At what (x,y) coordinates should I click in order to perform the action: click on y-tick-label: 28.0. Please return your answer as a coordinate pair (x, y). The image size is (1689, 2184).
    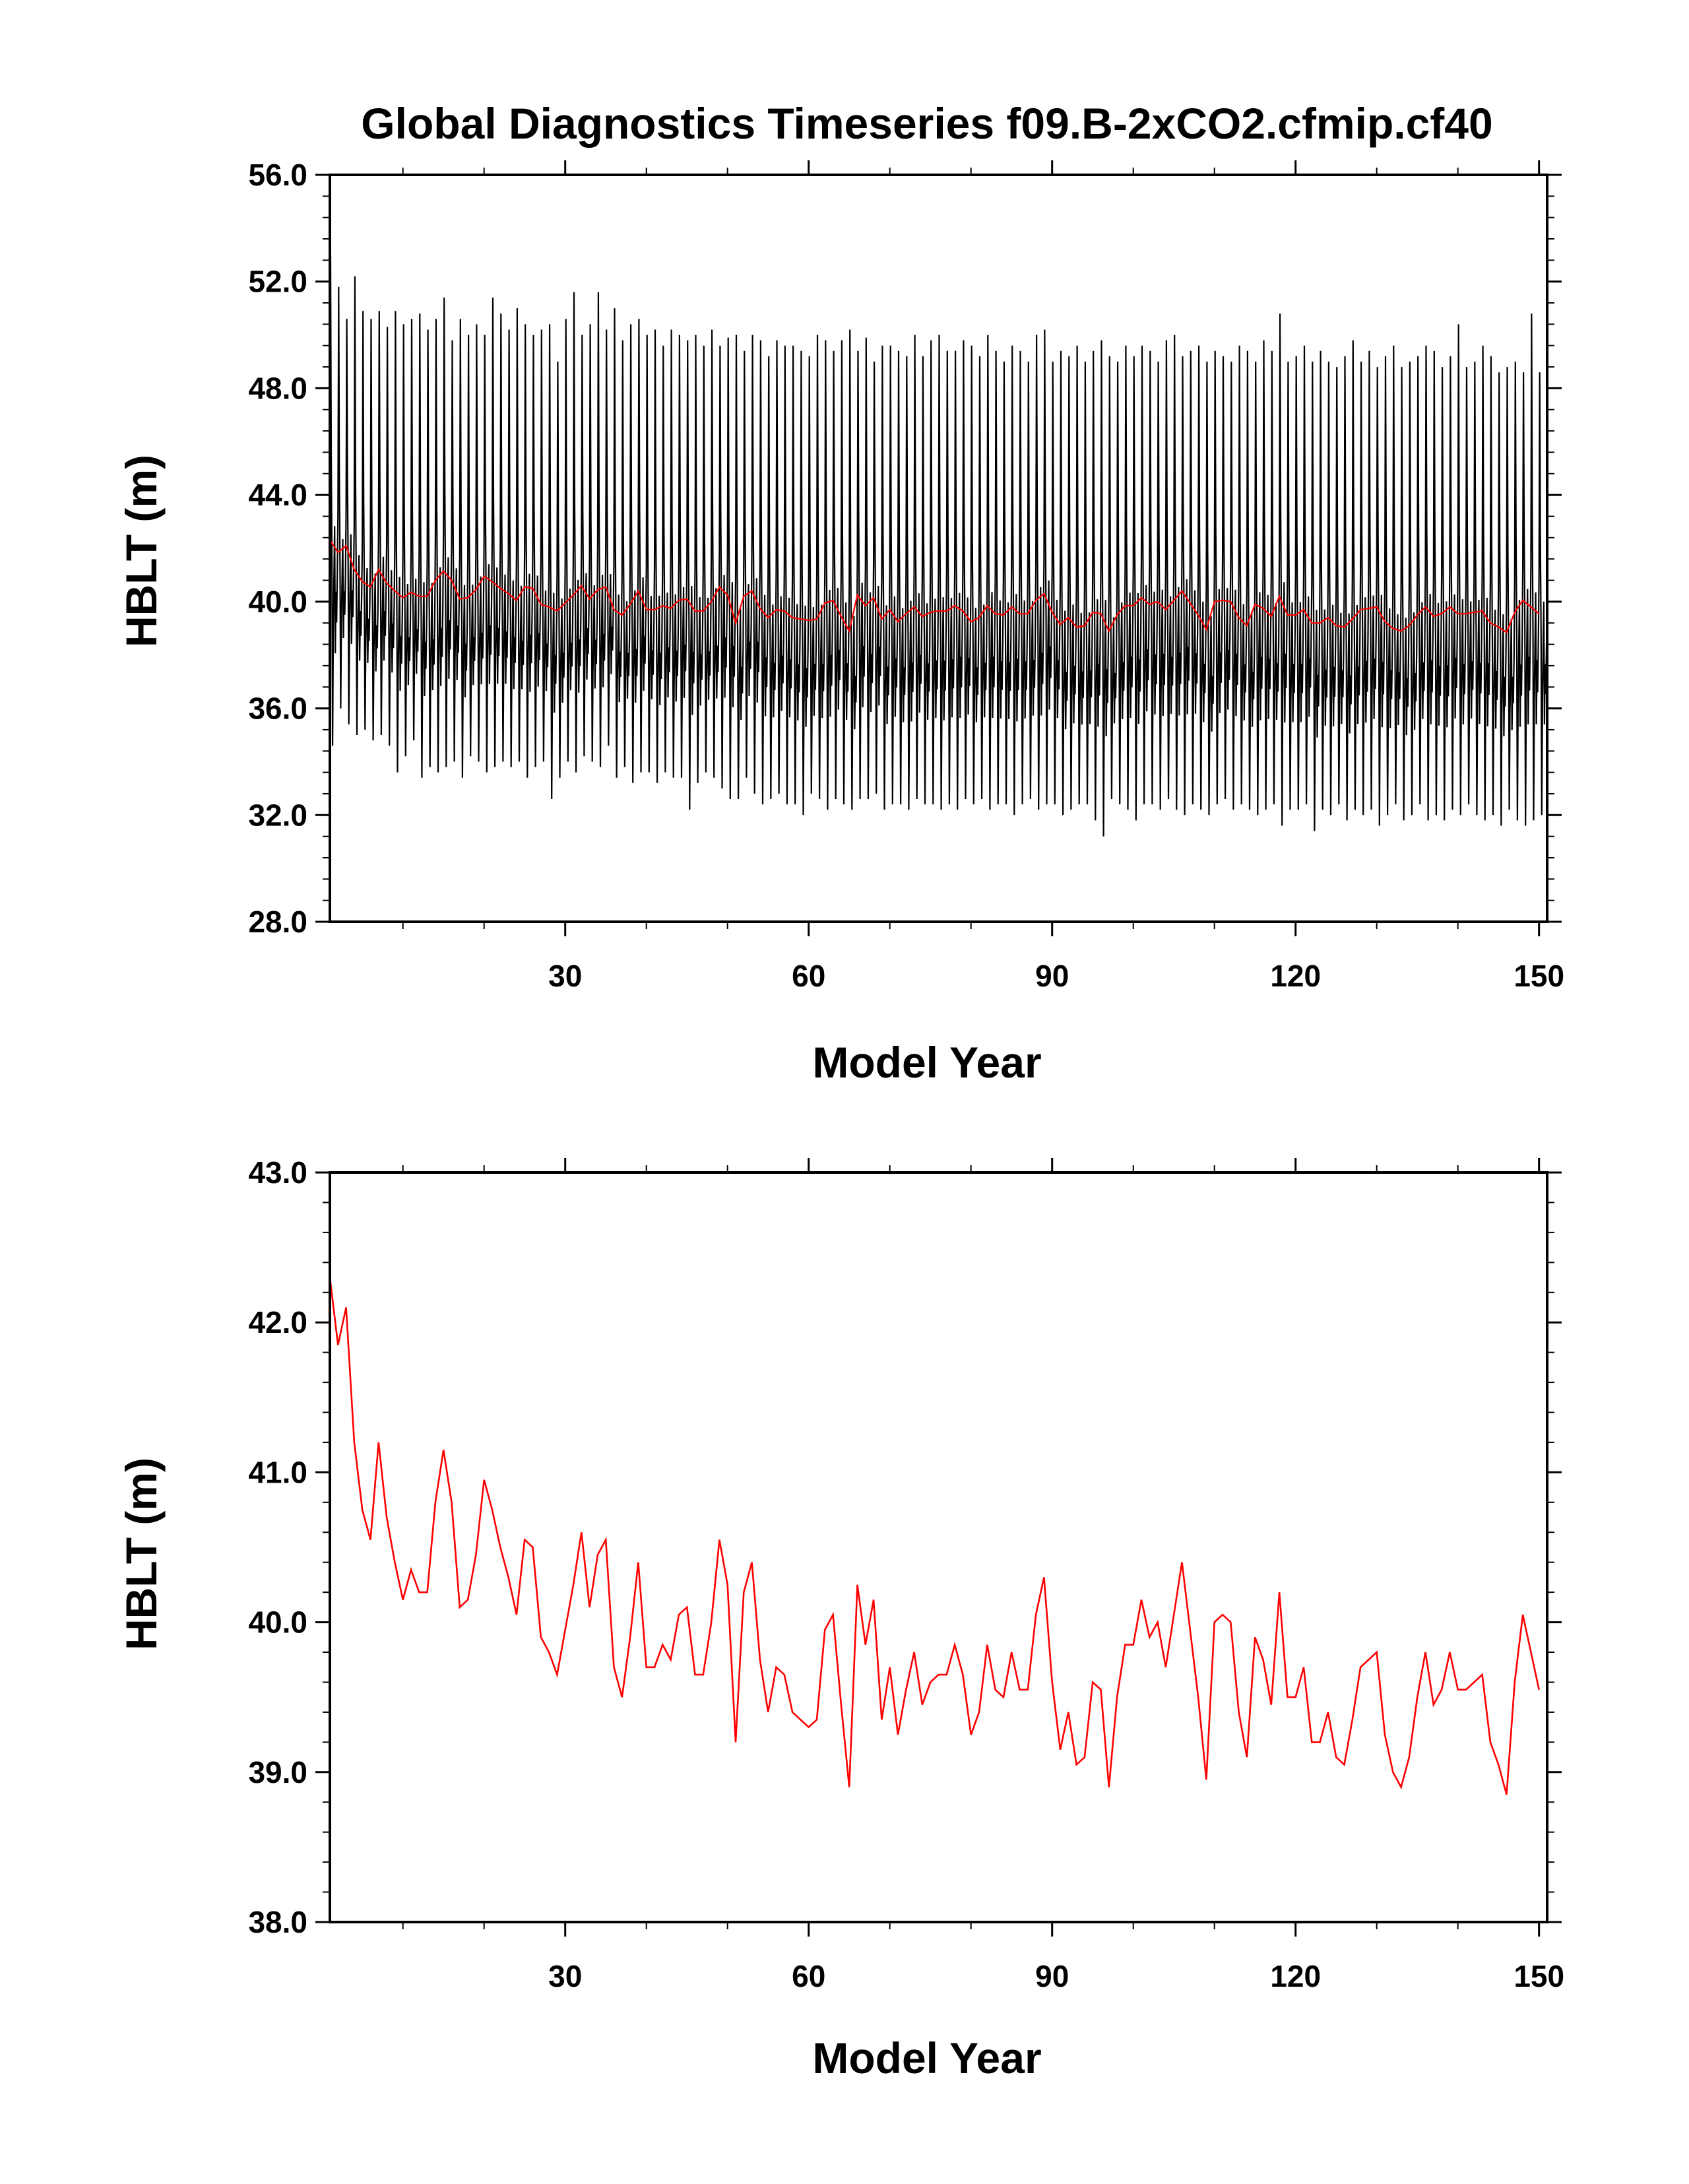
    Looking at the image, I should click on (277, 922).